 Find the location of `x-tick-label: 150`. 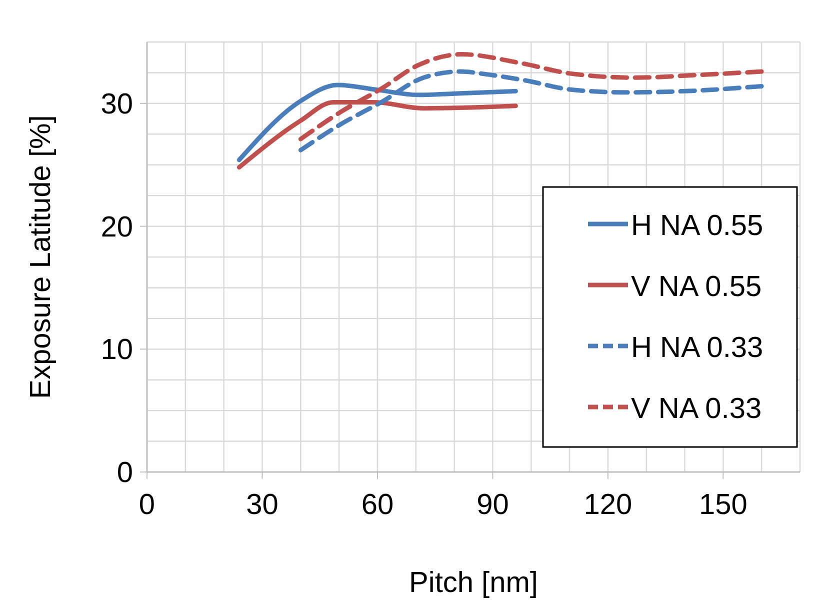

x-tick-label: 150 is located at coordinates (723, 505).